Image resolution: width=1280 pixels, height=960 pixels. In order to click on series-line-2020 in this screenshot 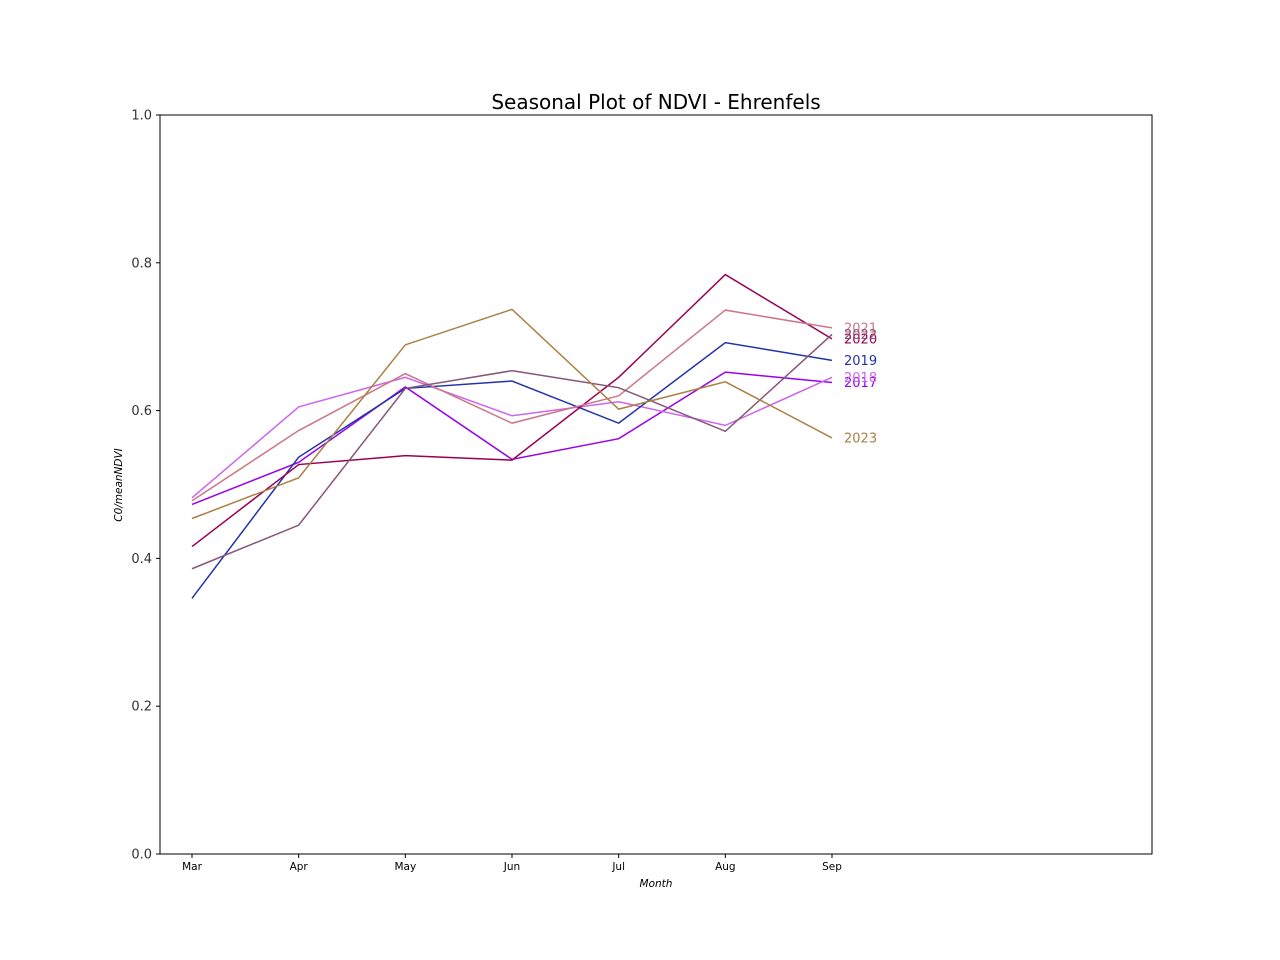, I will do `click(512, 410)`.